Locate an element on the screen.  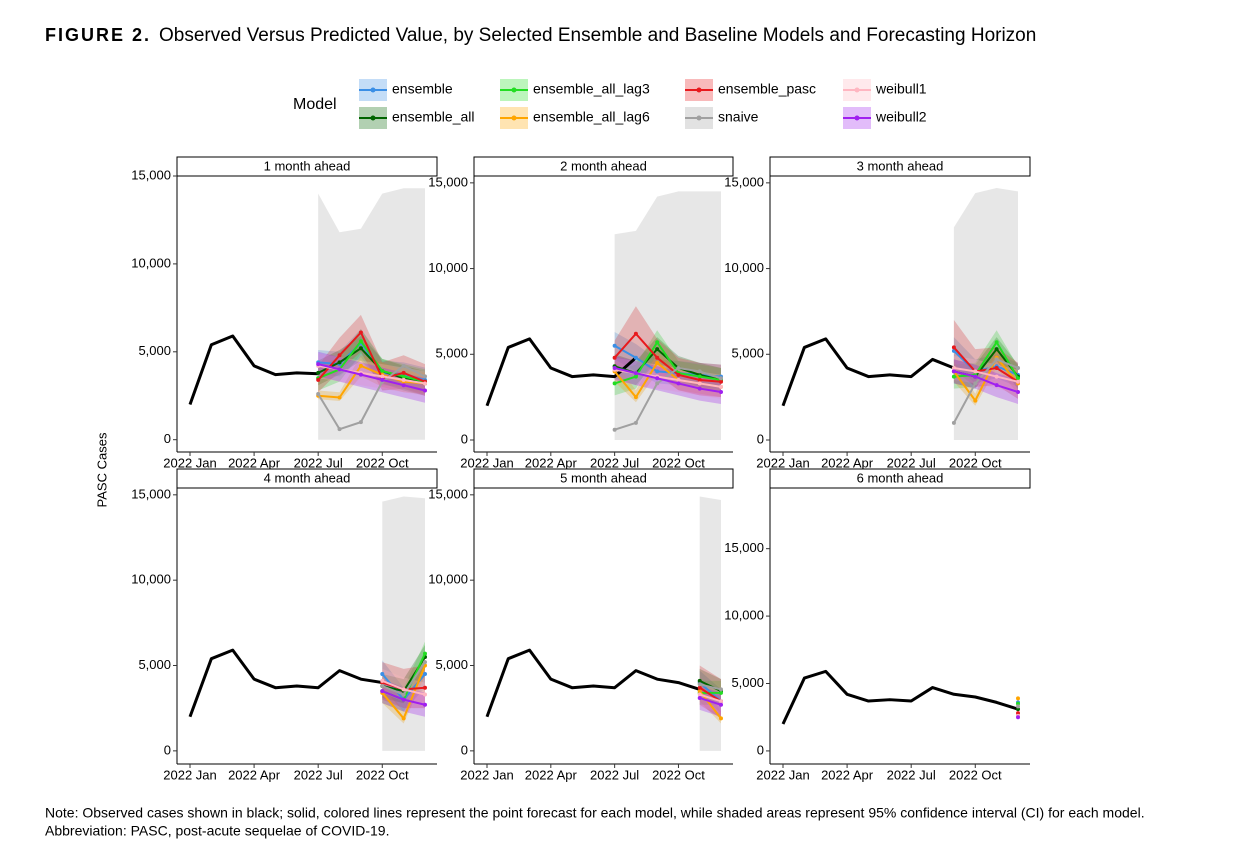
legend-label: ensemble_all is located at coordinates (433, 117).